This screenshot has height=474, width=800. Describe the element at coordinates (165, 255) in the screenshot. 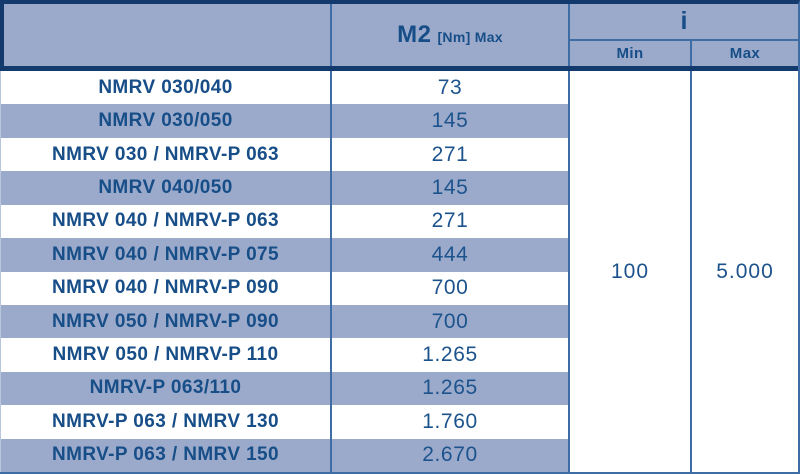

I see `table-row-model: NMRV 040 / NMRV-P 075` at that location.